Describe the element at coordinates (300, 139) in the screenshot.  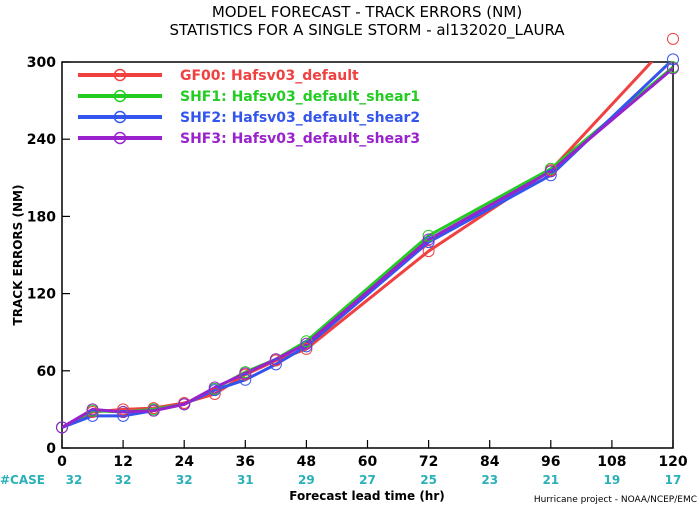
I see `legend-entry-label: SHF3: Hafsv03_default_shear3` at that location.